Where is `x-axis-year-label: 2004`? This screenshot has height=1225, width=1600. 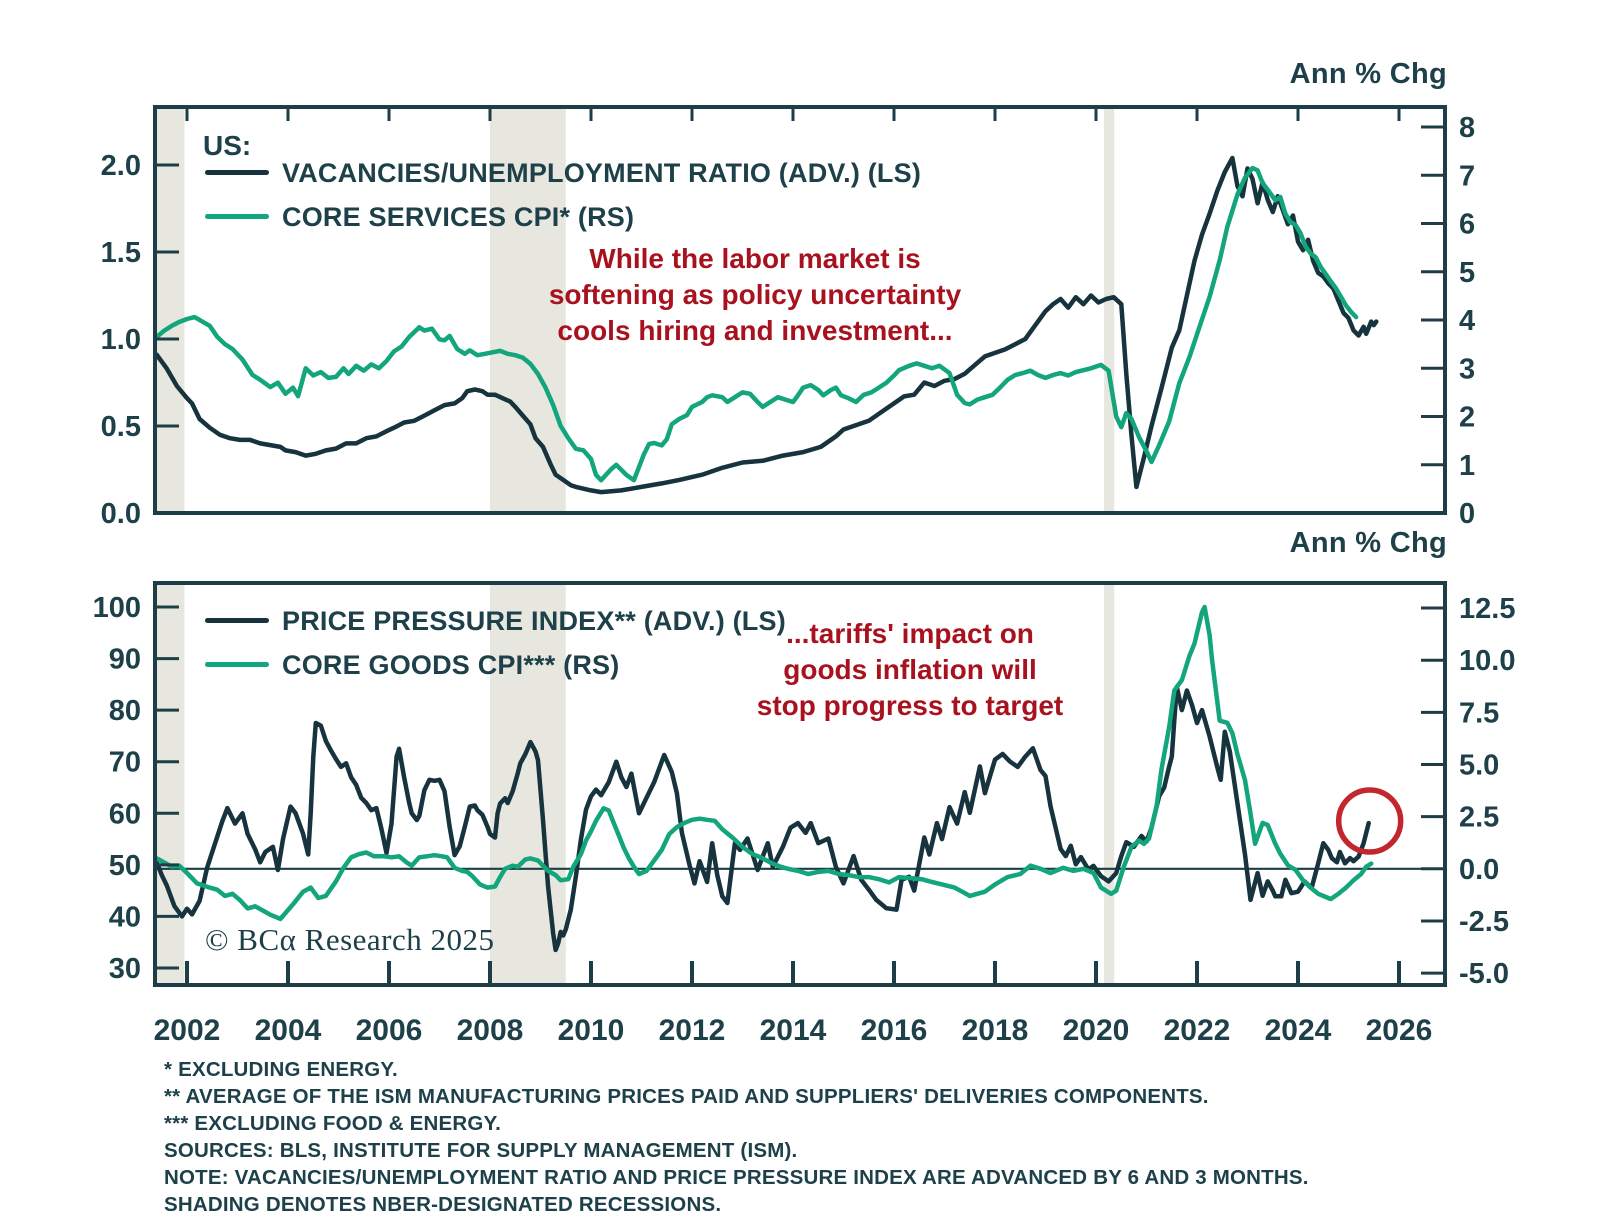
x-axis-year-label: 2004 is located at coordinates (288, 1030).